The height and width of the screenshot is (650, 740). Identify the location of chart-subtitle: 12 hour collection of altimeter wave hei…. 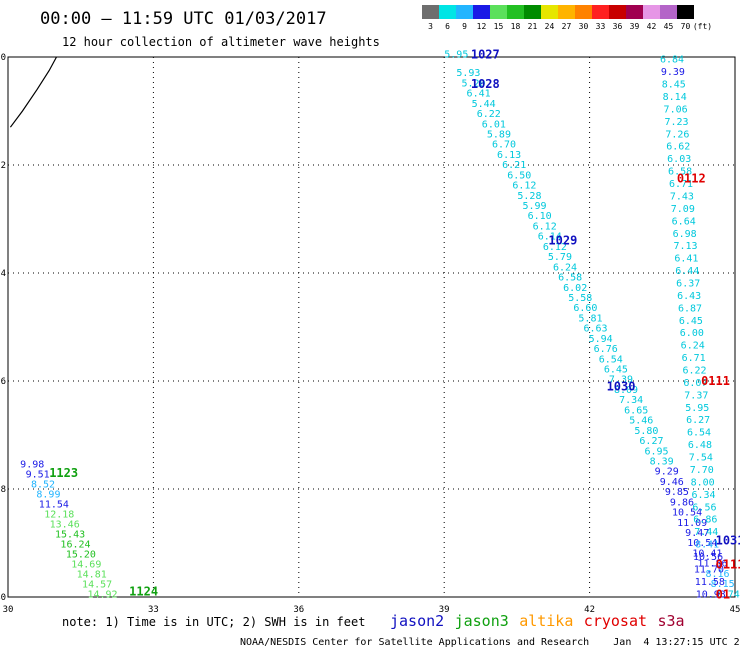
(221, 42).